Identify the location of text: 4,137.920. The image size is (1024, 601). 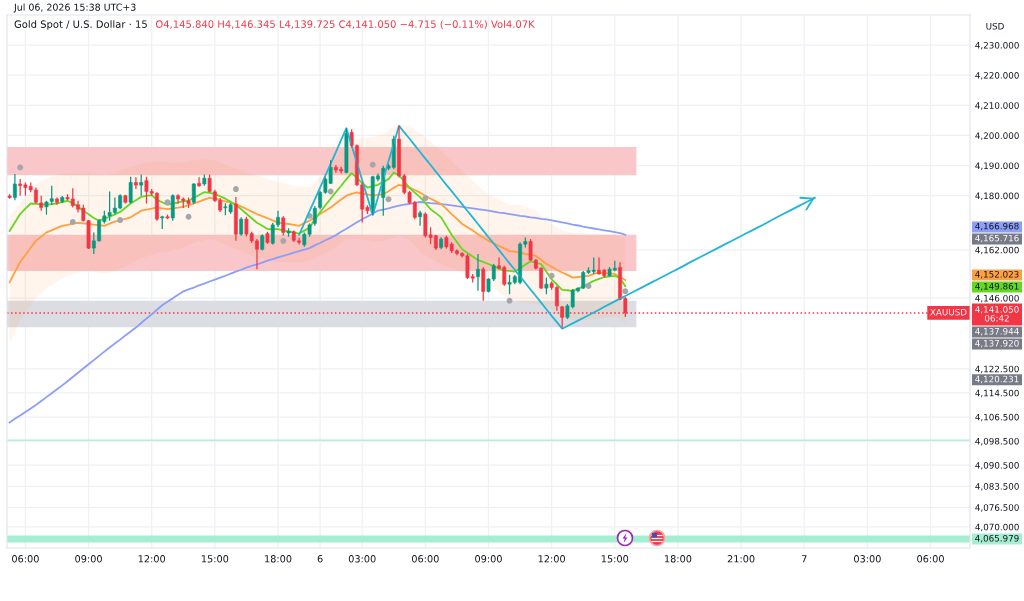
(997, 343).